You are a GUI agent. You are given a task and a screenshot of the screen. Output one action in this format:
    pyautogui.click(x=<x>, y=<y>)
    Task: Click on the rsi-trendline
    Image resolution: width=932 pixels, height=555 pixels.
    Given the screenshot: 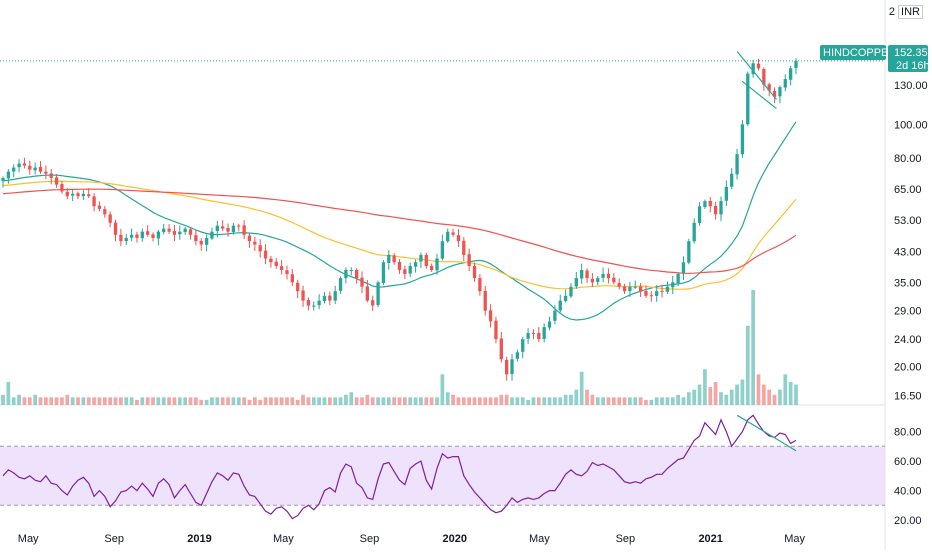 What is the action you would take?
    pyautogui.click(x=766, y=433)
    